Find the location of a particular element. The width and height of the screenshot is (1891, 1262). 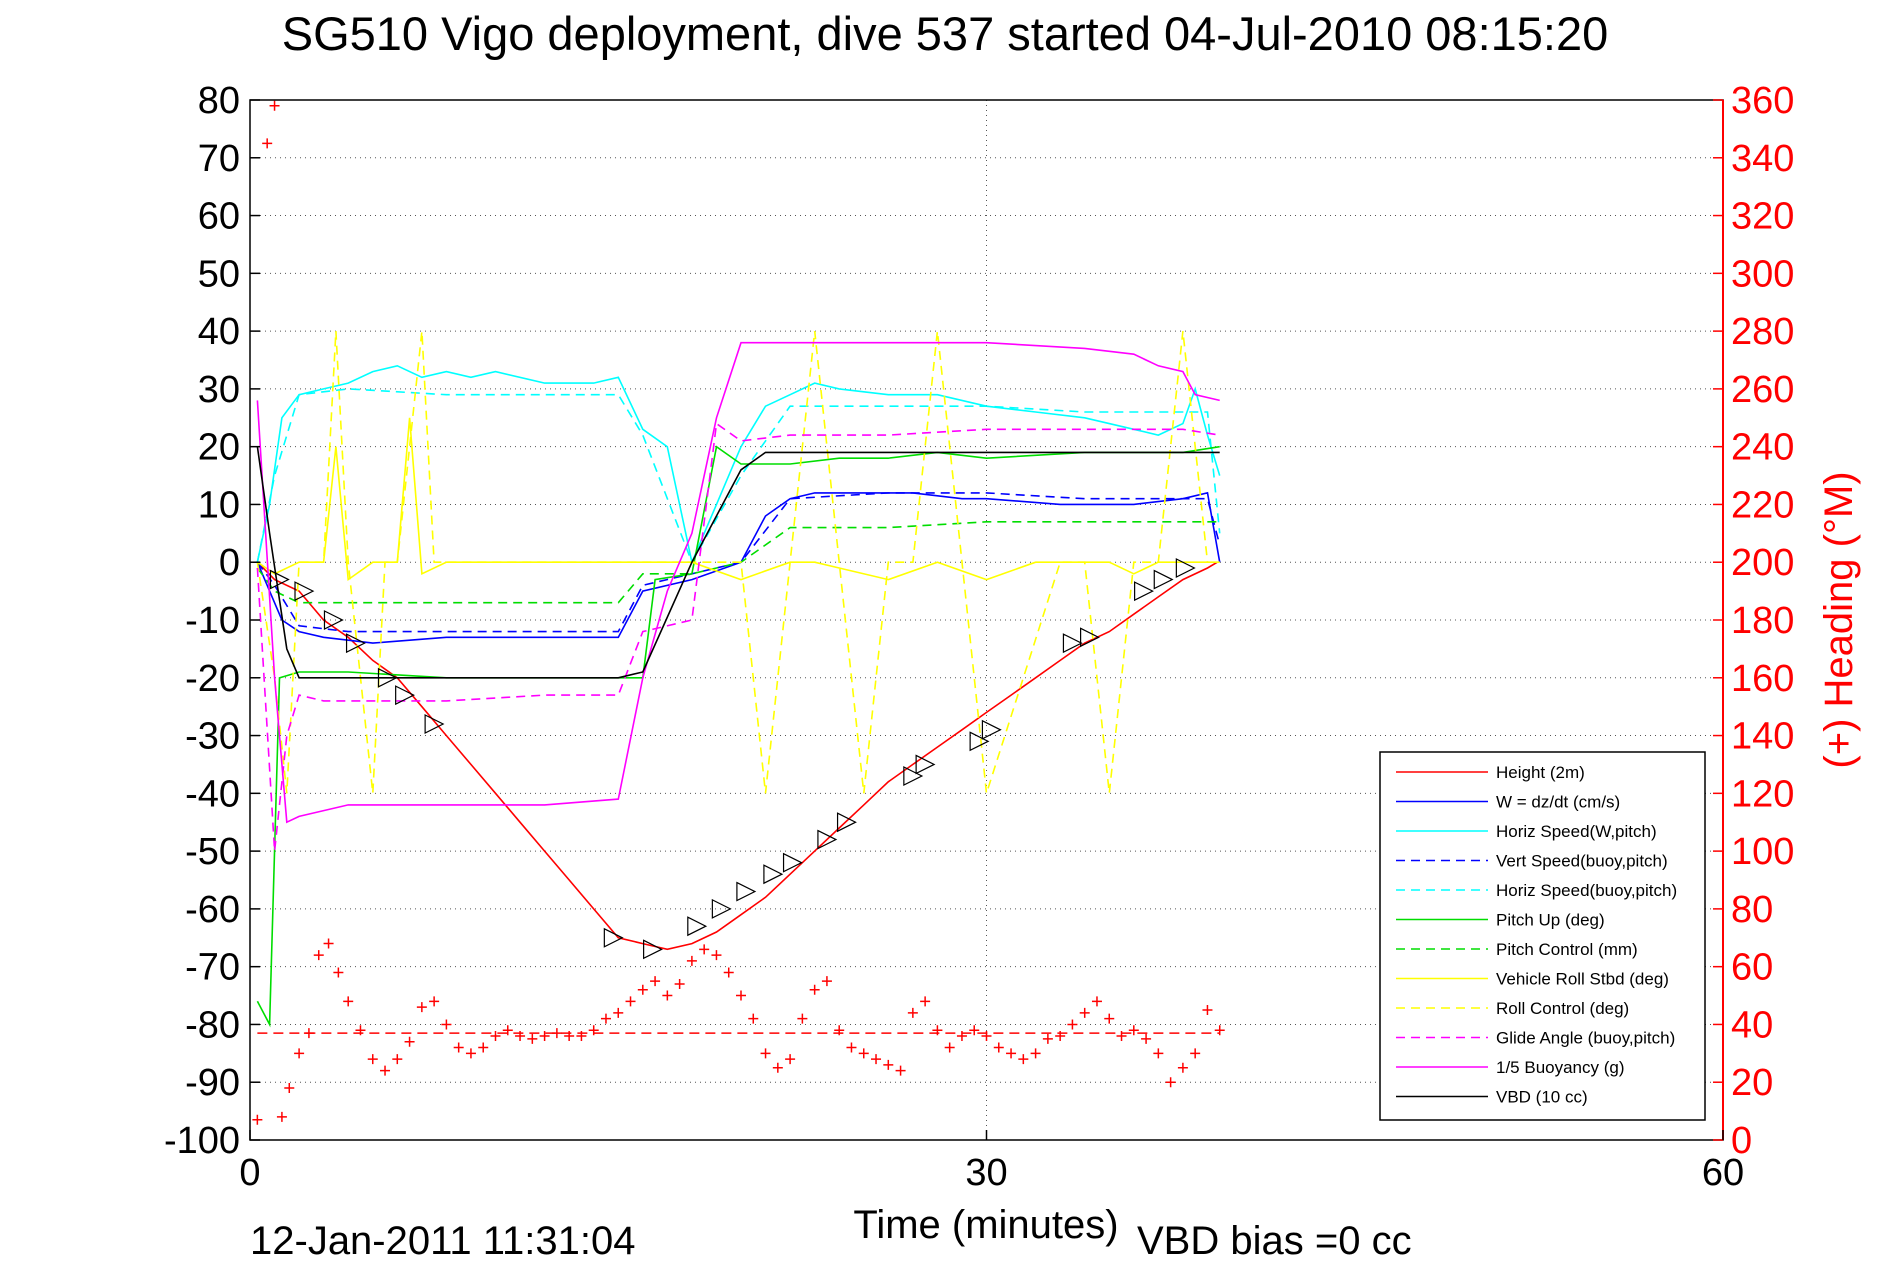

y-tick-label: -30 is located at coordinates (212, 737).